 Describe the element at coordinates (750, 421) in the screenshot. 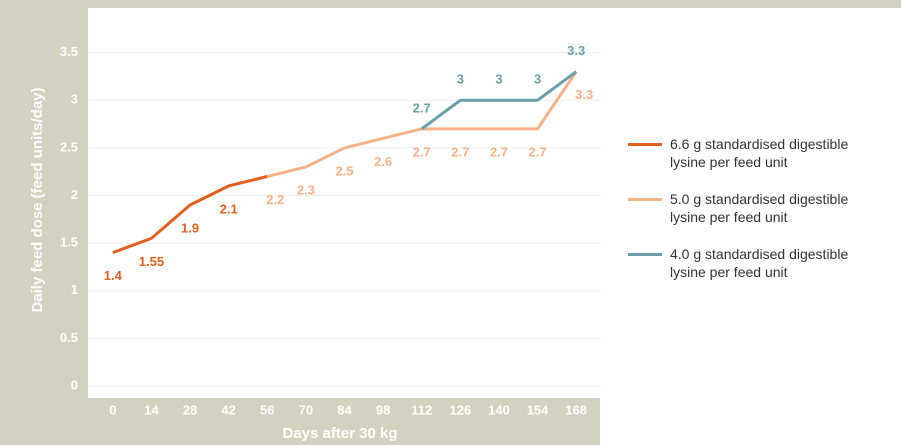

I see `legend-area` at that location.